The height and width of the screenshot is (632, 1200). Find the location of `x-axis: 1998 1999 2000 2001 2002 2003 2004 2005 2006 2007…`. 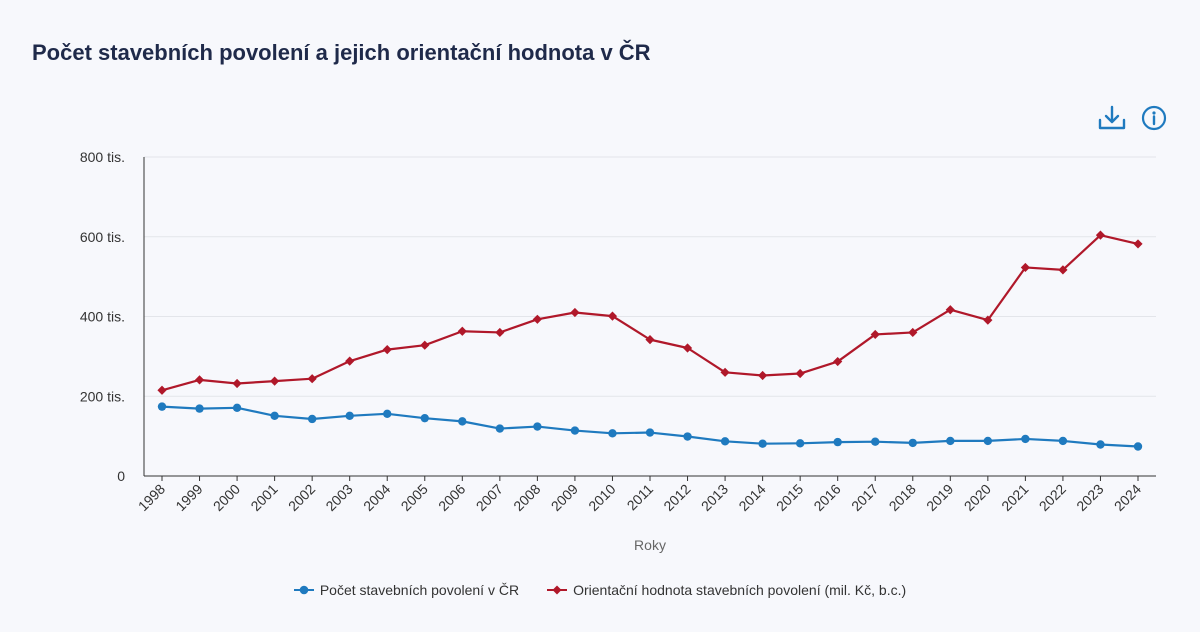

x-axis: 1998 1999 2000 2001 2002 2003 2004 2005 2006 2007… is located at coordinates (645, 494).